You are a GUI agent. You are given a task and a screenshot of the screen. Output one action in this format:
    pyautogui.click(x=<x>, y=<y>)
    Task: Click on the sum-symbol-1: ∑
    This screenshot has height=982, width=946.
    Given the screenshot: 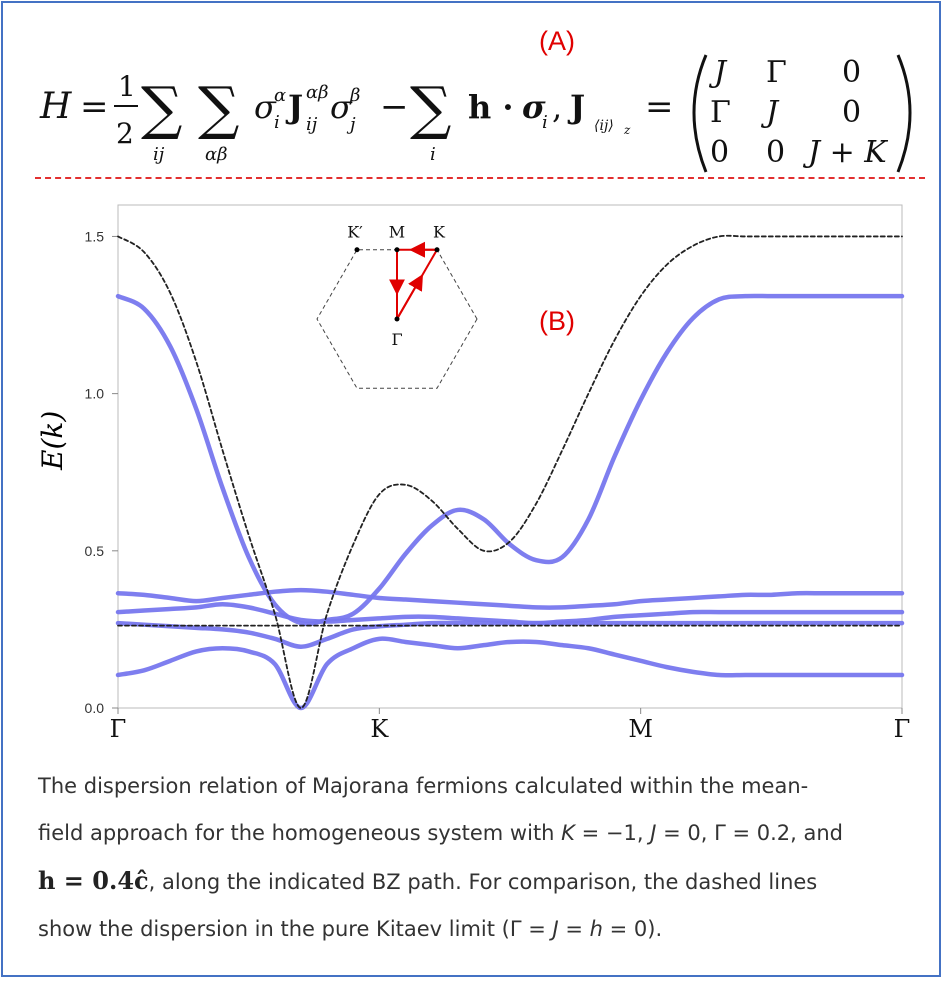 What is the action you would take?
    pyautogui.click(x=161, y=108)
    